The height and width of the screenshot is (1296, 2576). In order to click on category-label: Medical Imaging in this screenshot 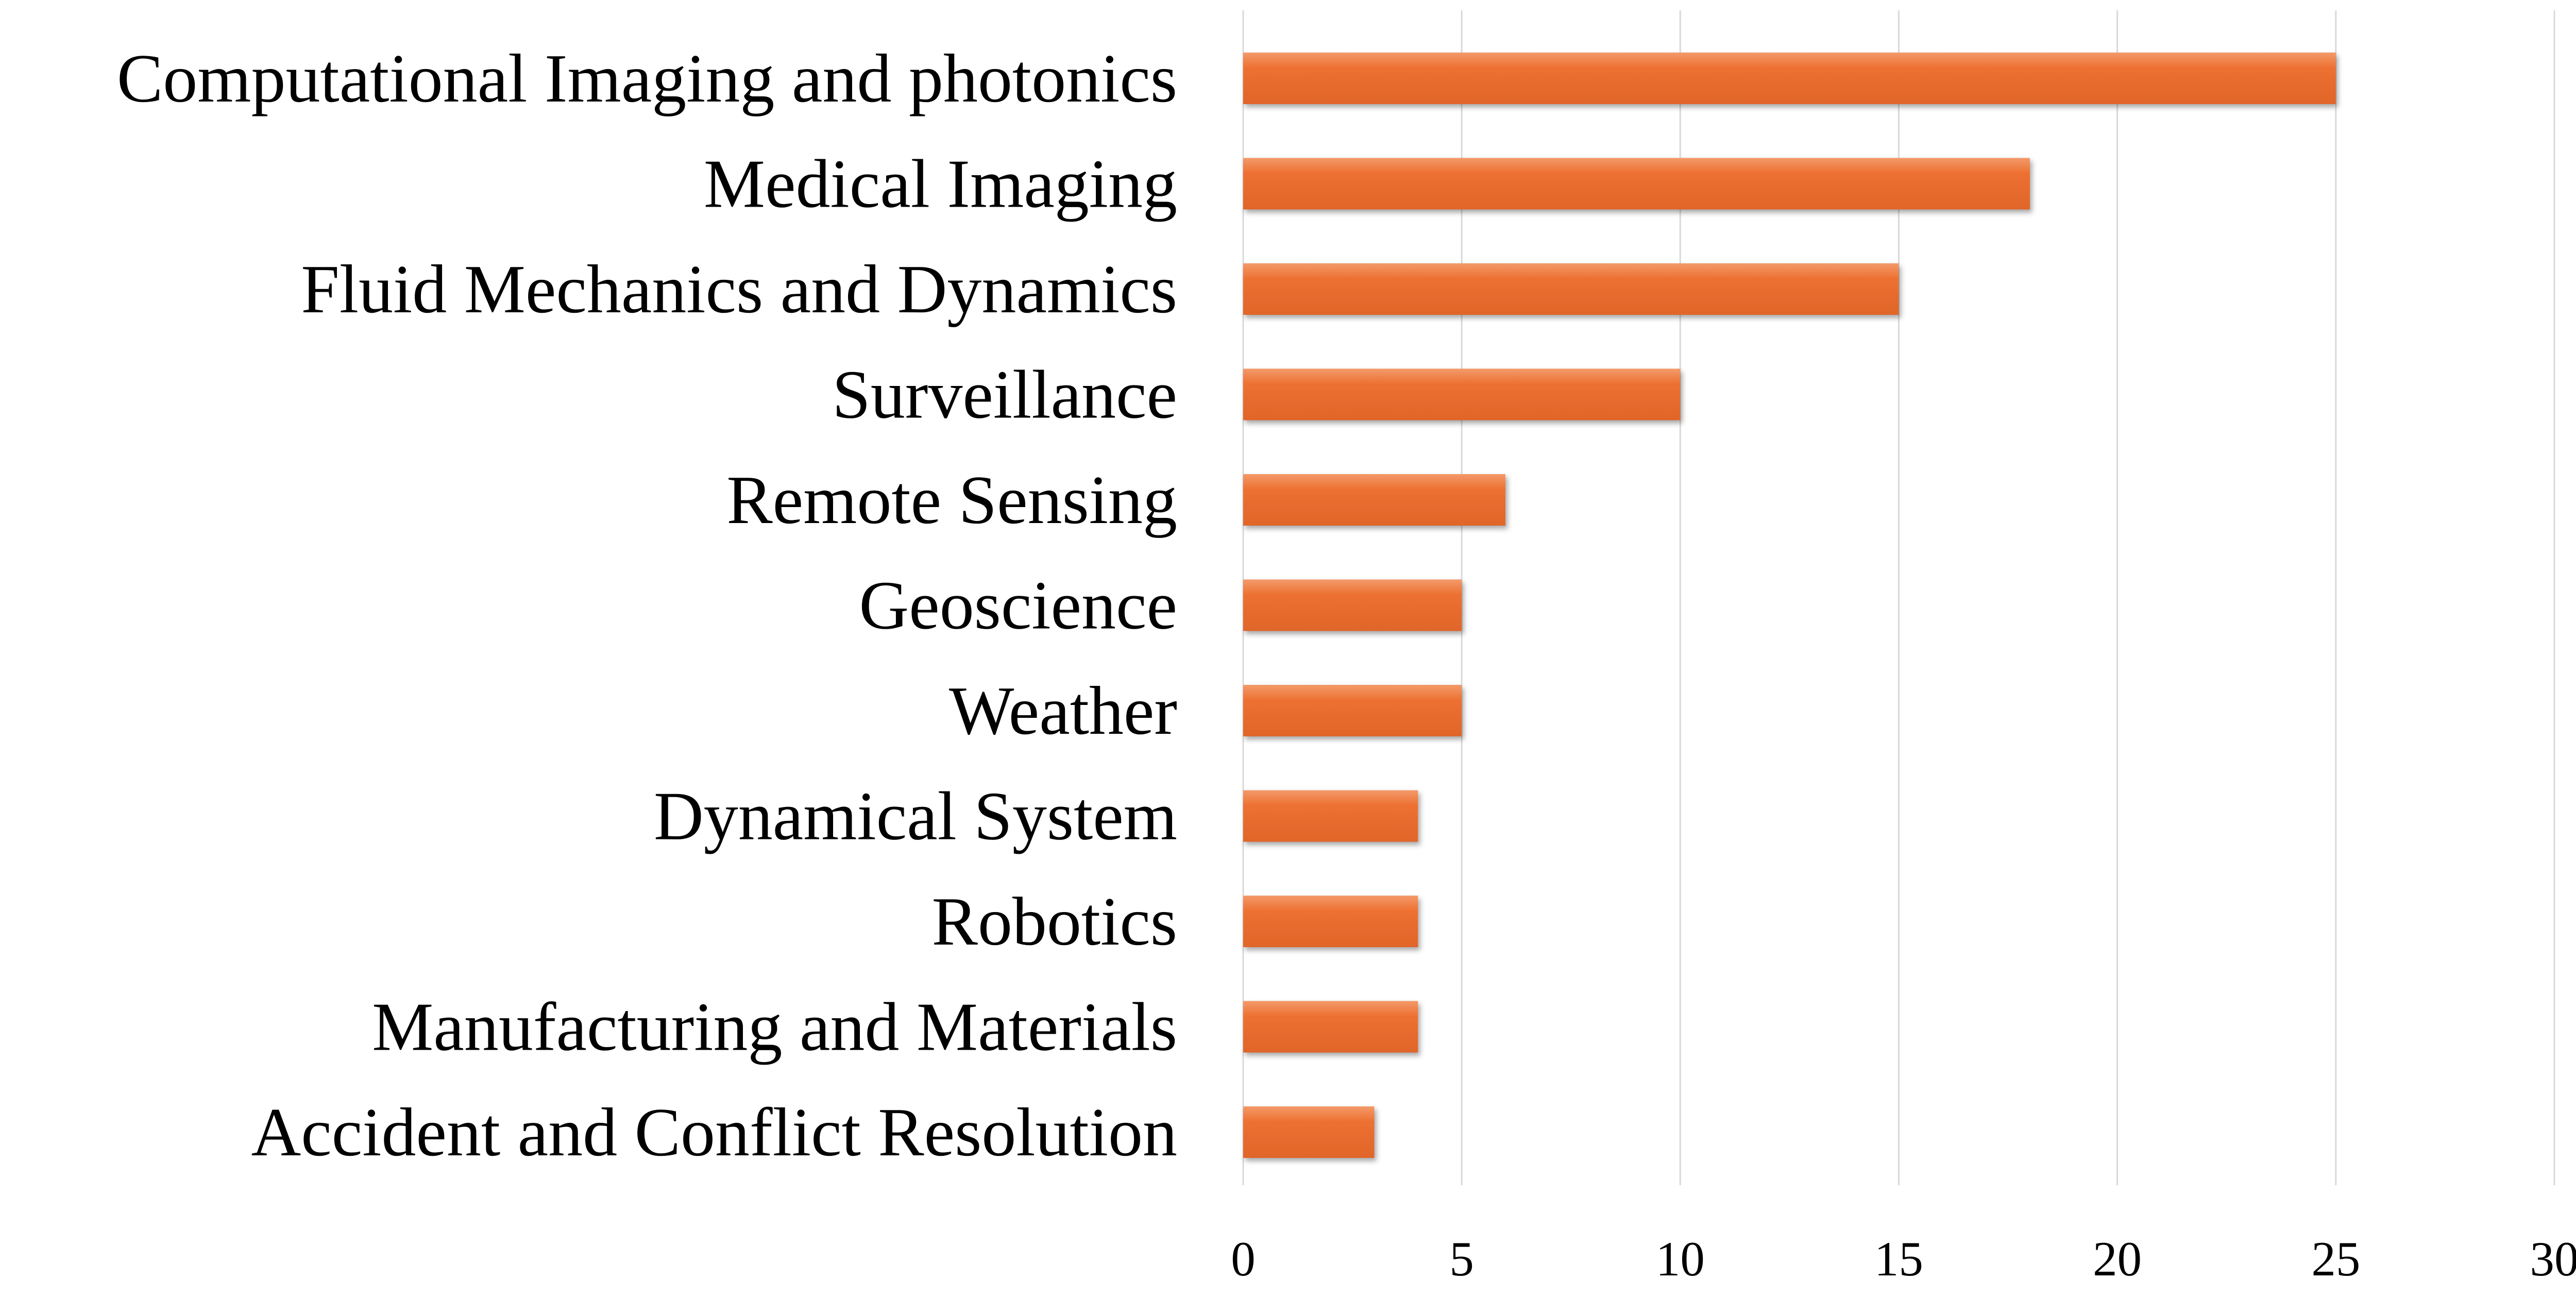, I will do `click(940, 184)`.